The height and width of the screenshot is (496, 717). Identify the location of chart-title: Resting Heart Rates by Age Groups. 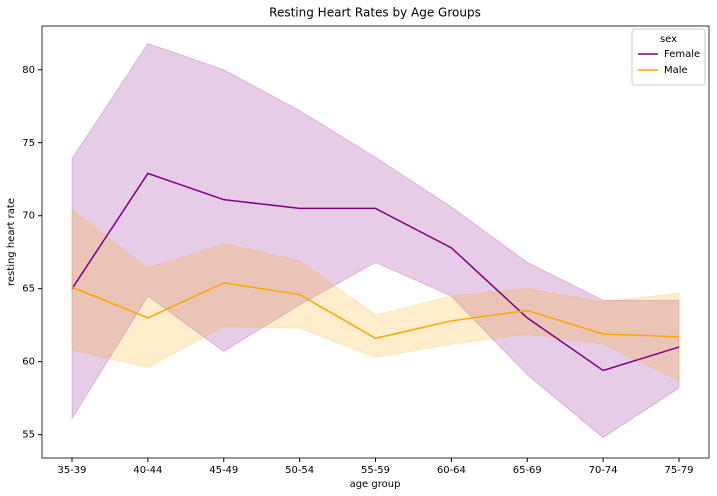
(375, 13).